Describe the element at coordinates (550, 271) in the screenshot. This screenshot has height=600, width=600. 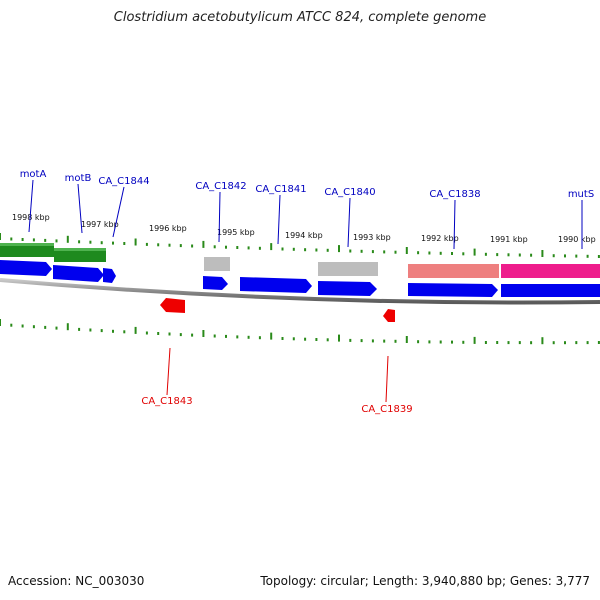
I see `feature-bar-pink` at that location.